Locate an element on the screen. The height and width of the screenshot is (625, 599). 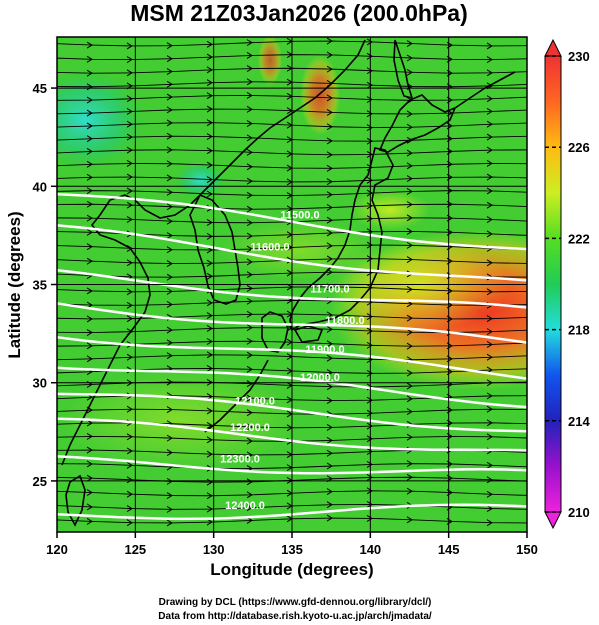
colorbar-tick-label: 222 is located at coordinates (579, 238).